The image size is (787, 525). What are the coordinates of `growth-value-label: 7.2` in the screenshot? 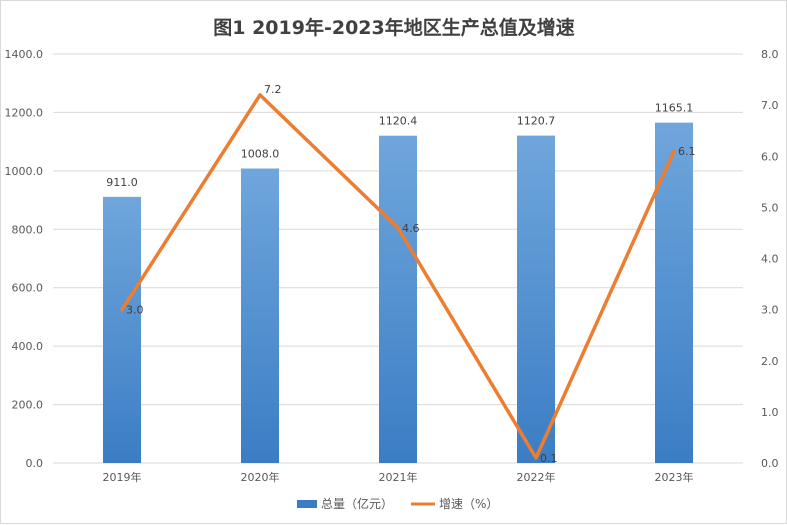 It's located at (273, 89).